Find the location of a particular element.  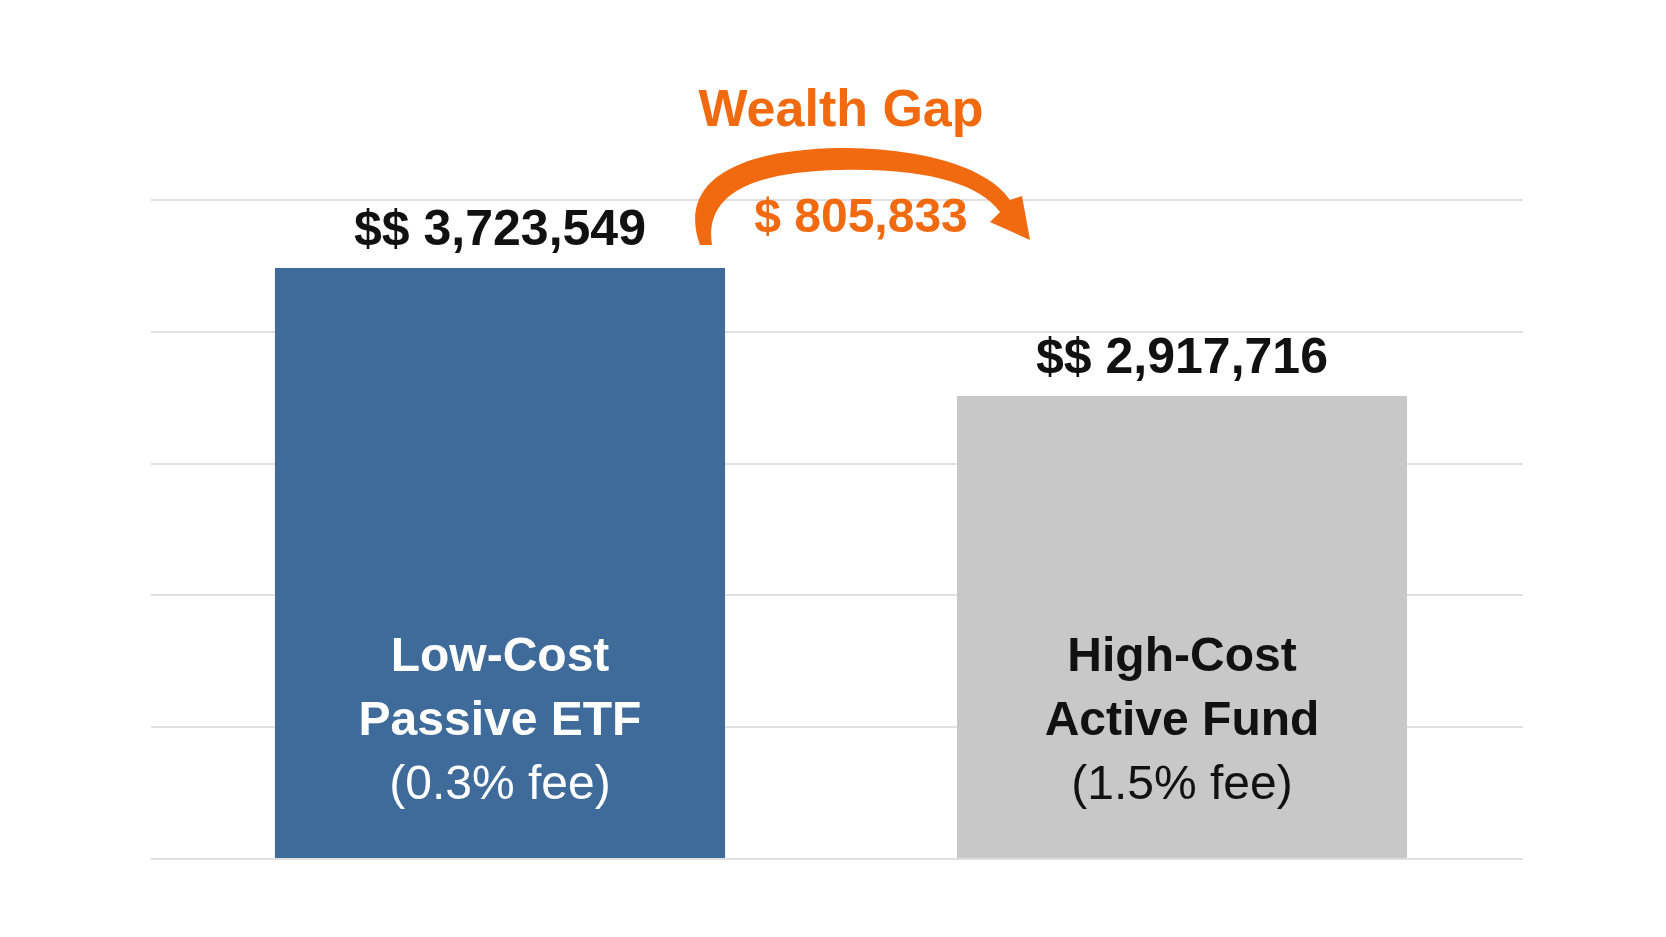

data-label: $$ 3,723,549 is located at coordinates (500, 227).